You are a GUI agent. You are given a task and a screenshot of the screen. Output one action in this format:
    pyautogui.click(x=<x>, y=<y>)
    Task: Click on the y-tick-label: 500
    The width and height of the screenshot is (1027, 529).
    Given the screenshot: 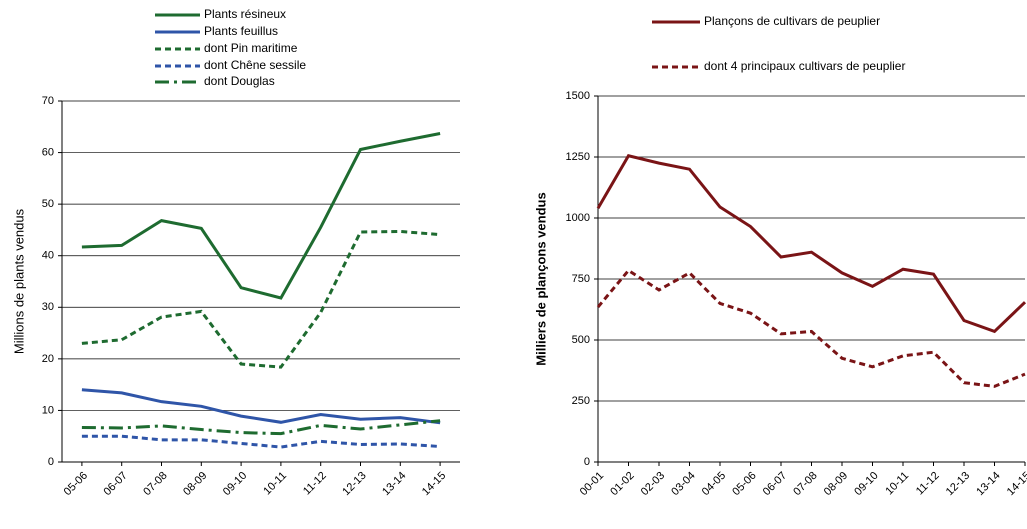 What is the action you would take?
    pyautogui.click(x=581, y=340)
    